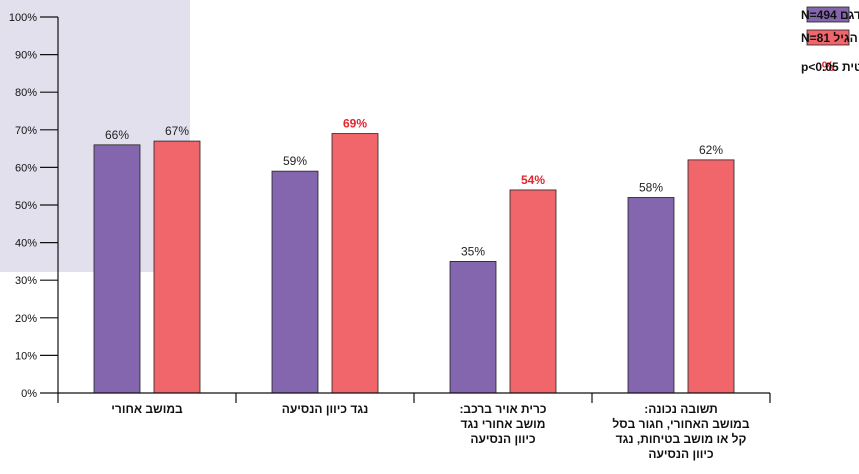 The width and height of the screenshot is (859, 474). I want to click on legend-significance-label: הבדלים מובהקים סטטיסטית p<0.05, so click(830, 67).